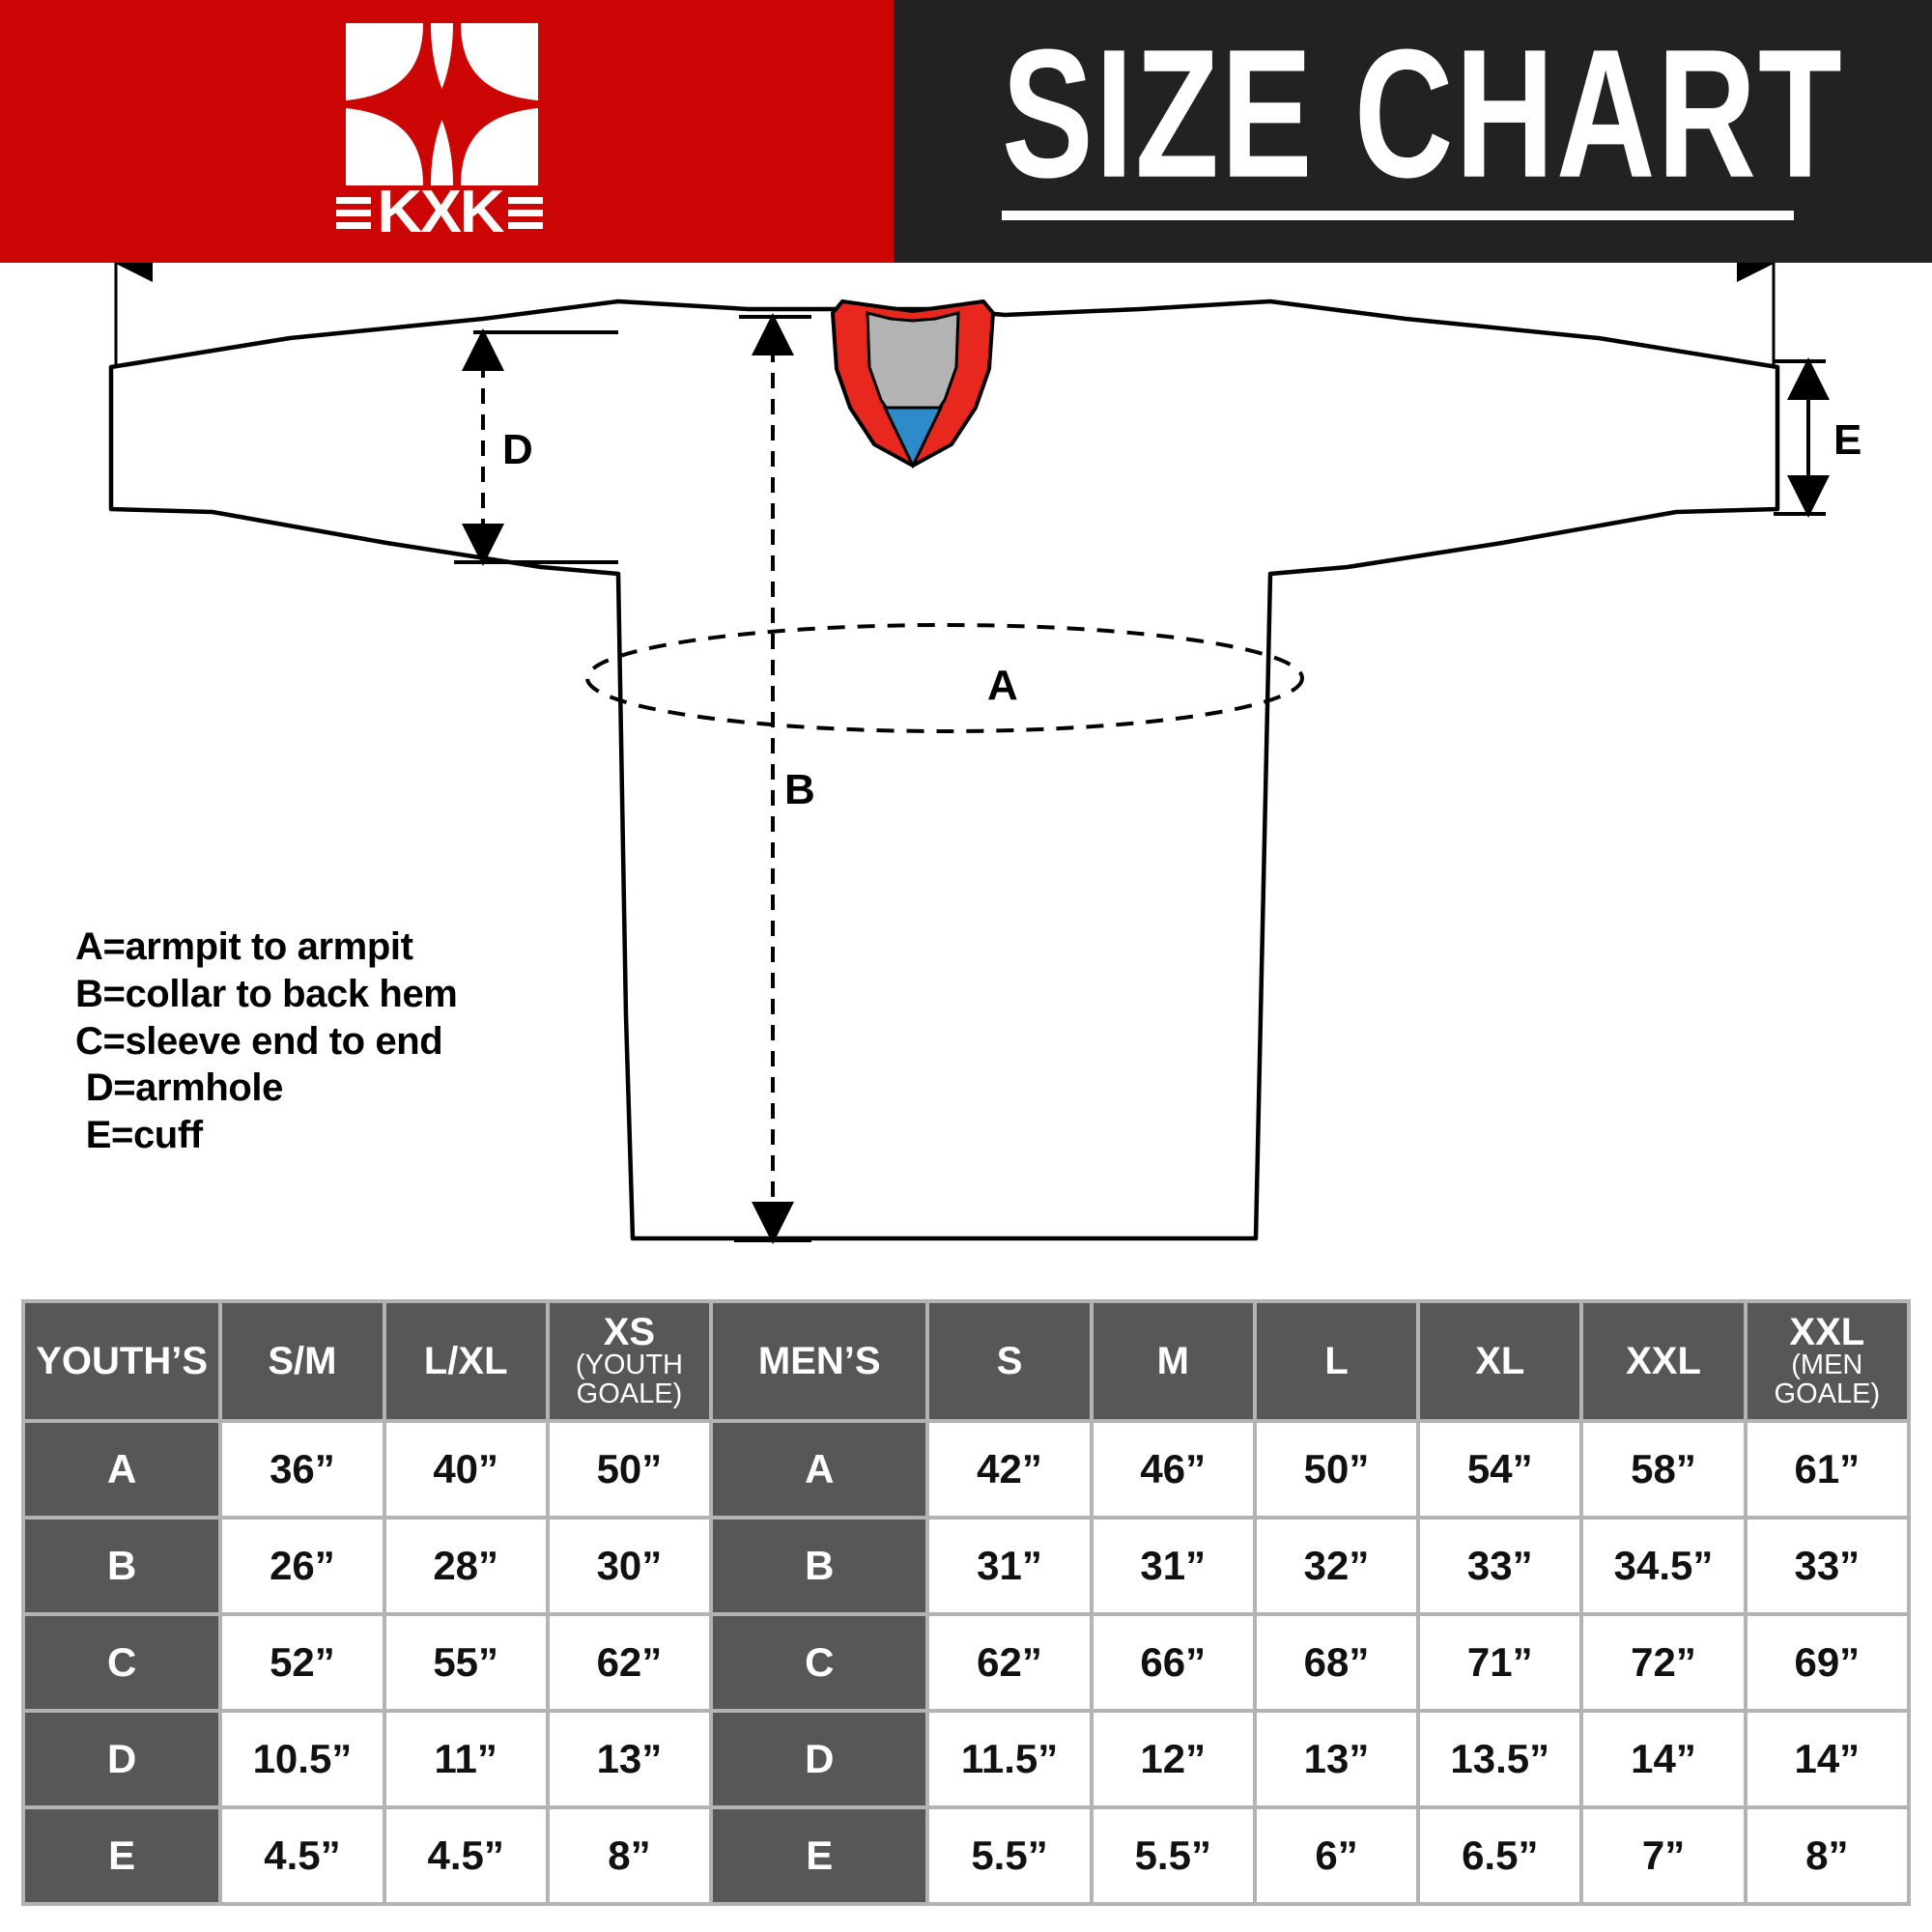  Describe the element at coordinates (244, 946) in the screenshot. I see `legend-line-a: A=armpit to armpit` at that location.